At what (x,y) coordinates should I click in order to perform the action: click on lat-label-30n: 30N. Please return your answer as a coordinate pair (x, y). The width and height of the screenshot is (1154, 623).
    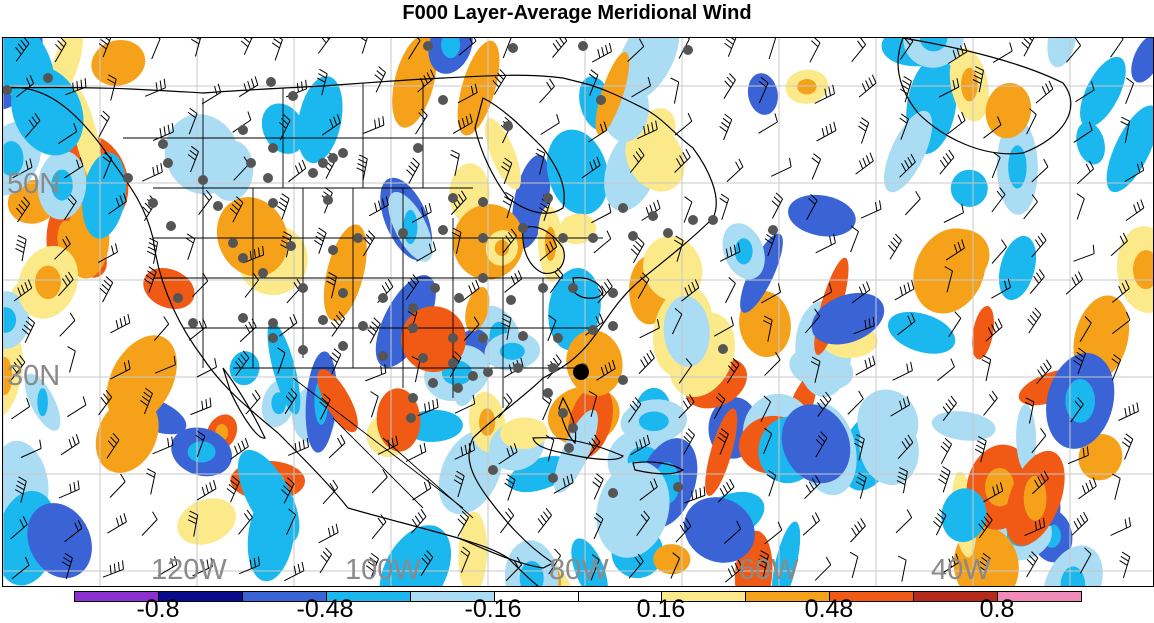
    Looking at the image, I should click on (34, 376).